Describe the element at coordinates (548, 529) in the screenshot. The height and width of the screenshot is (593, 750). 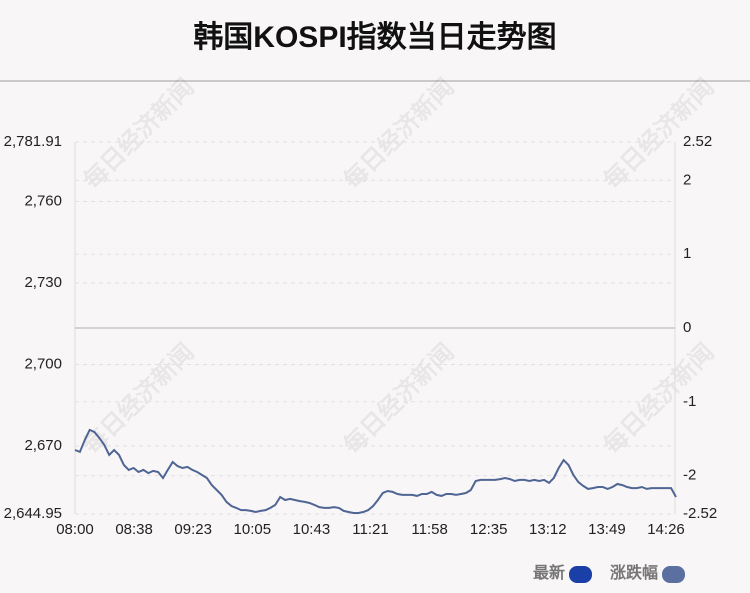
I see `x-tick-label: 13:12` at that location.